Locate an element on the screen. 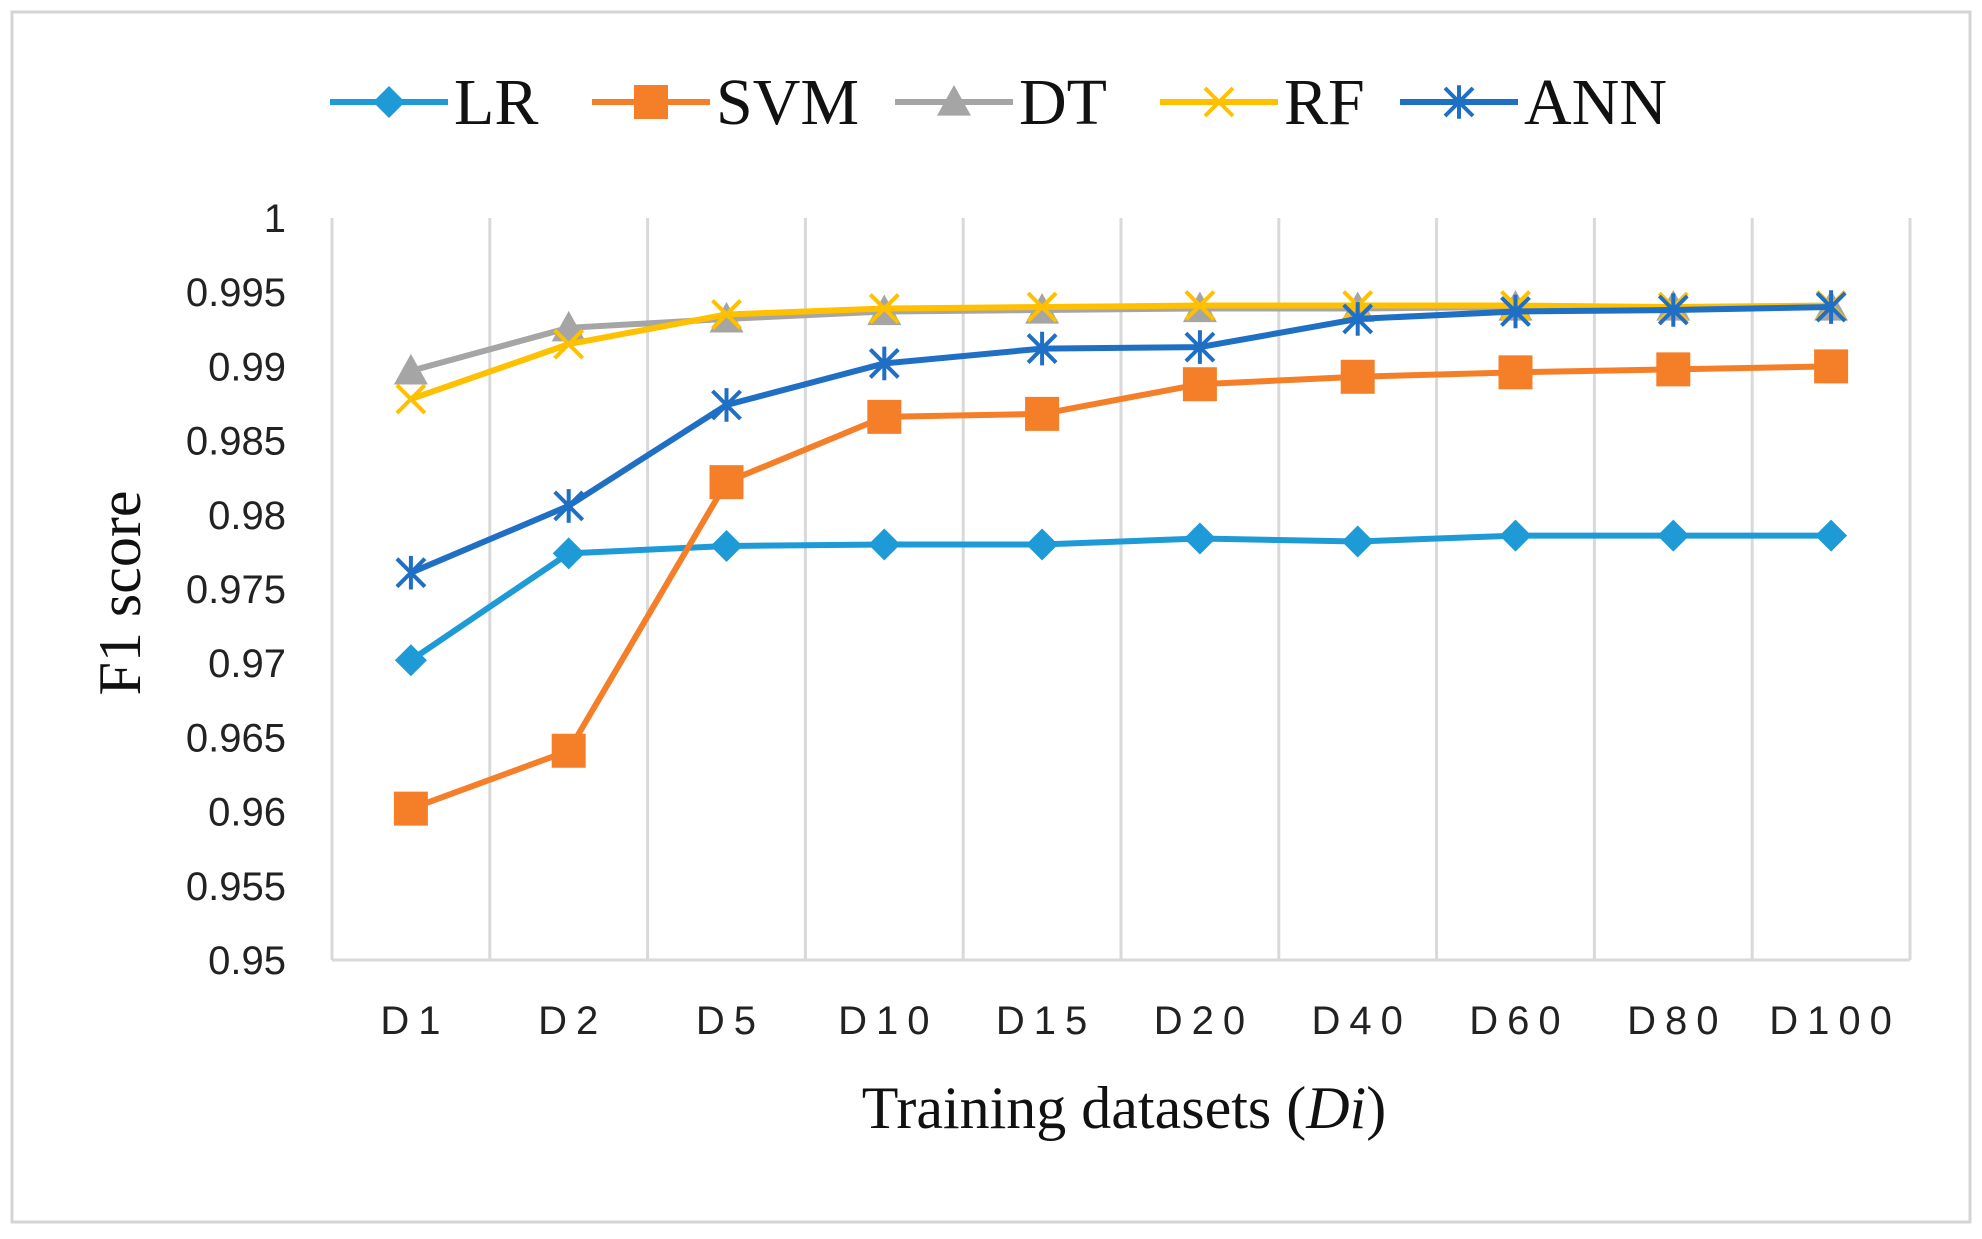 The height and width of the screenshot is (1239, 1982). x-tick-labels: D1 D2 D5 D10 D15 D20 D40 D60 D80 D100 is located at coordinates (1140, 1021).